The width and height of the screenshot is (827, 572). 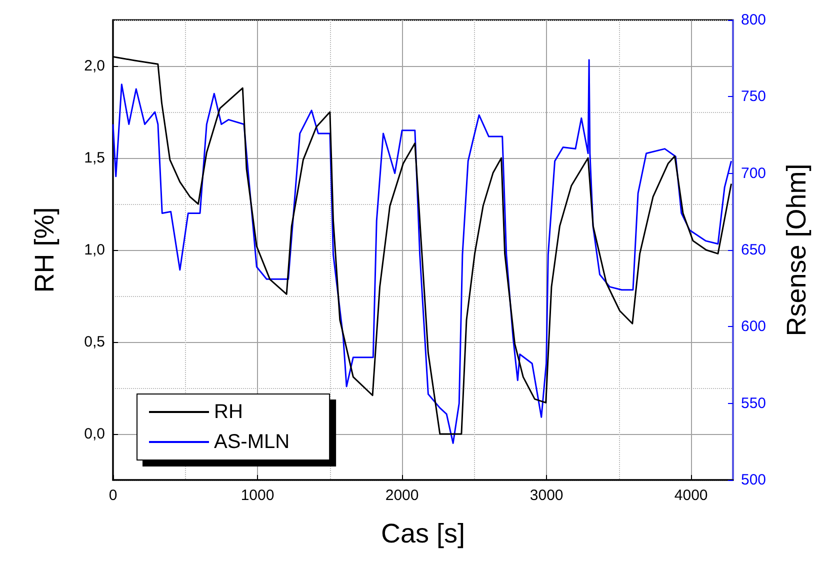 What do you see at coordinates (753, 480) in the screenshot?
I see `y2-tick-label: 500` at bounding box center [753, 480].